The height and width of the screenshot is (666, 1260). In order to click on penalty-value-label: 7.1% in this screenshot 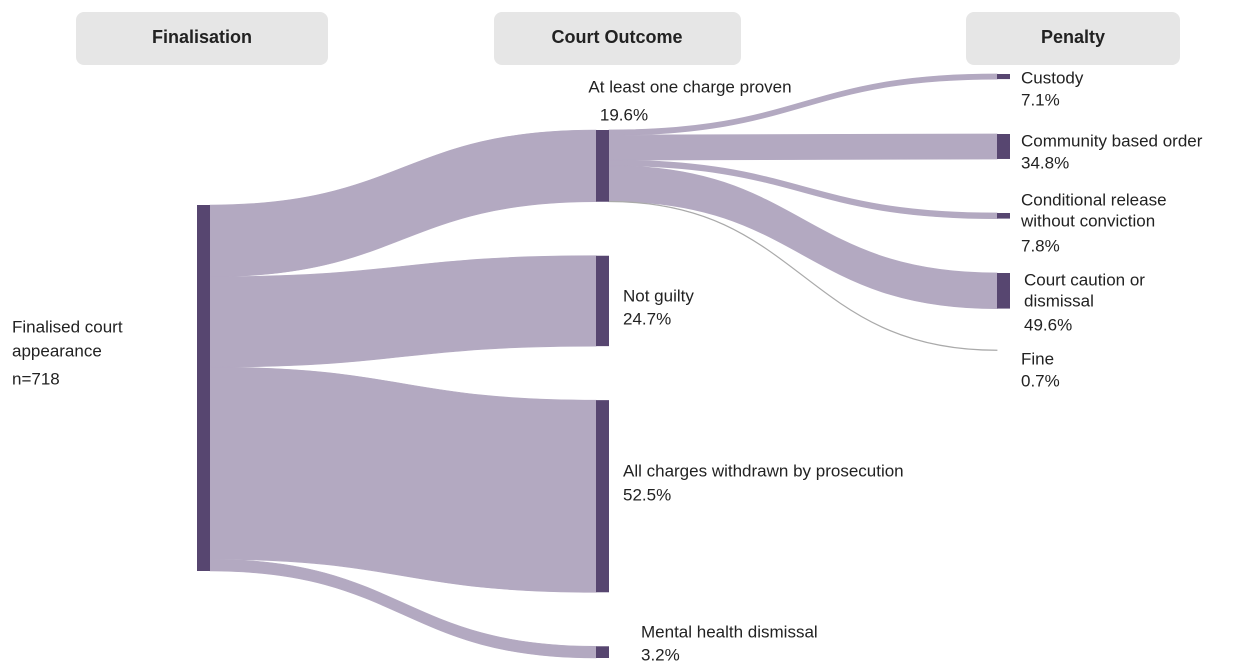, I will do `click(1040, 99)`.